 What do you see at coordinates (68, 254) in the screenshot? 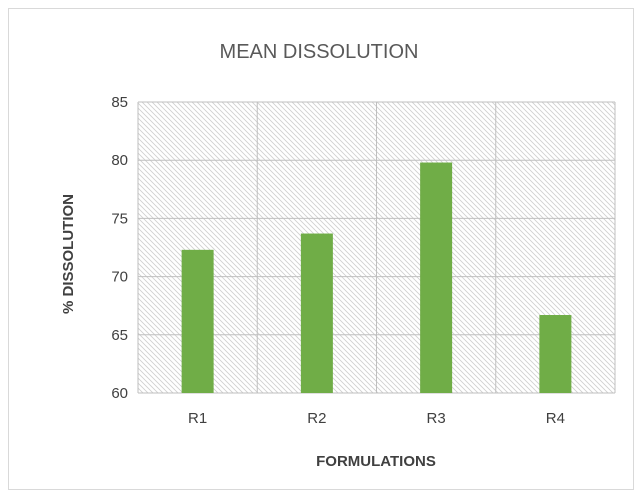
I see `y-axis-title: % DISSOLUTION` at bounding box center [68, 254].